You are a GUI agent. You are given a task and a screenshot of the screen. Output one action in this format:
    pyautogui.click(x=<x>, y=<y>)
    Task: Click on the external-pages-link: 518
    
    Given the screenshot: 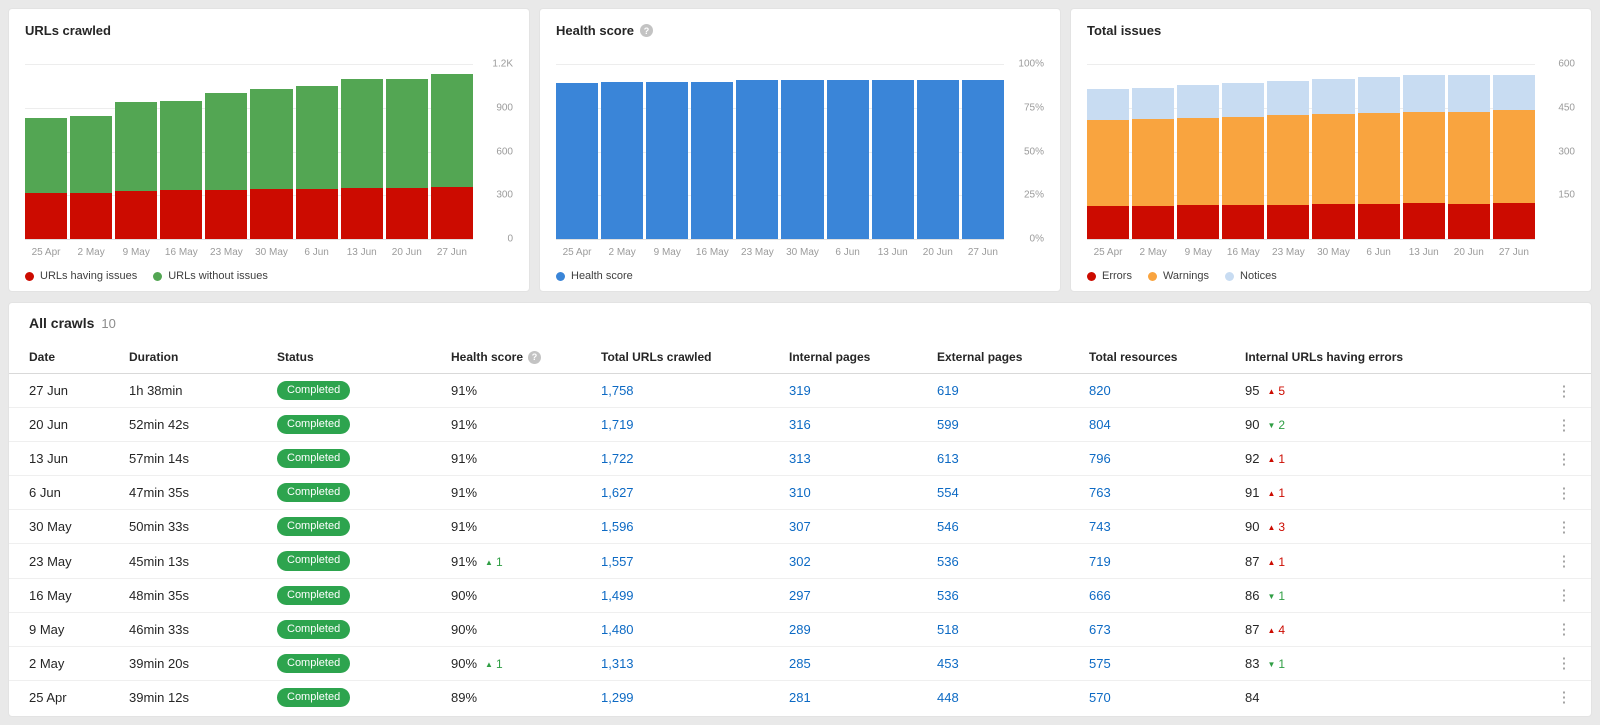 What is the action you would take?
    pyautogui.click(x=948, y=629)
    